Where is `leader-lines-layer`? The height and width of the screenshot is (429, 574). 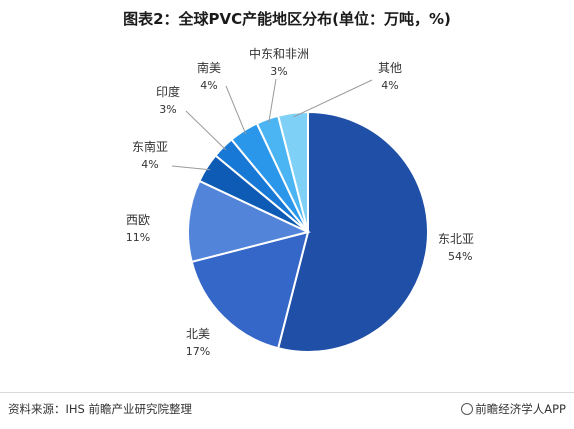
leader-lines-layer is located at coordinates (272, 124).